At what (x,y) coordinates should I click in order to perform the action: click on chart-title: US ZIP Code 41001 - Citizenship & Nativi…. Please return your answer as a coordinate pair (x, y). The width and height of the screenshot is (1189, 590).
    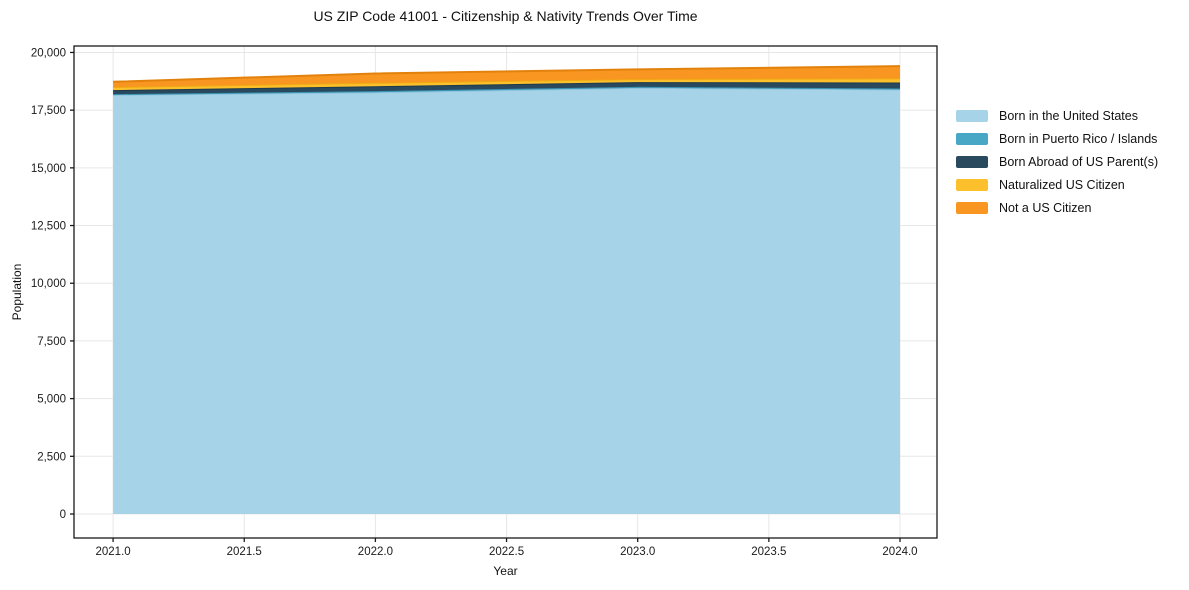
    Looking at the image, I should click on (505, 16).